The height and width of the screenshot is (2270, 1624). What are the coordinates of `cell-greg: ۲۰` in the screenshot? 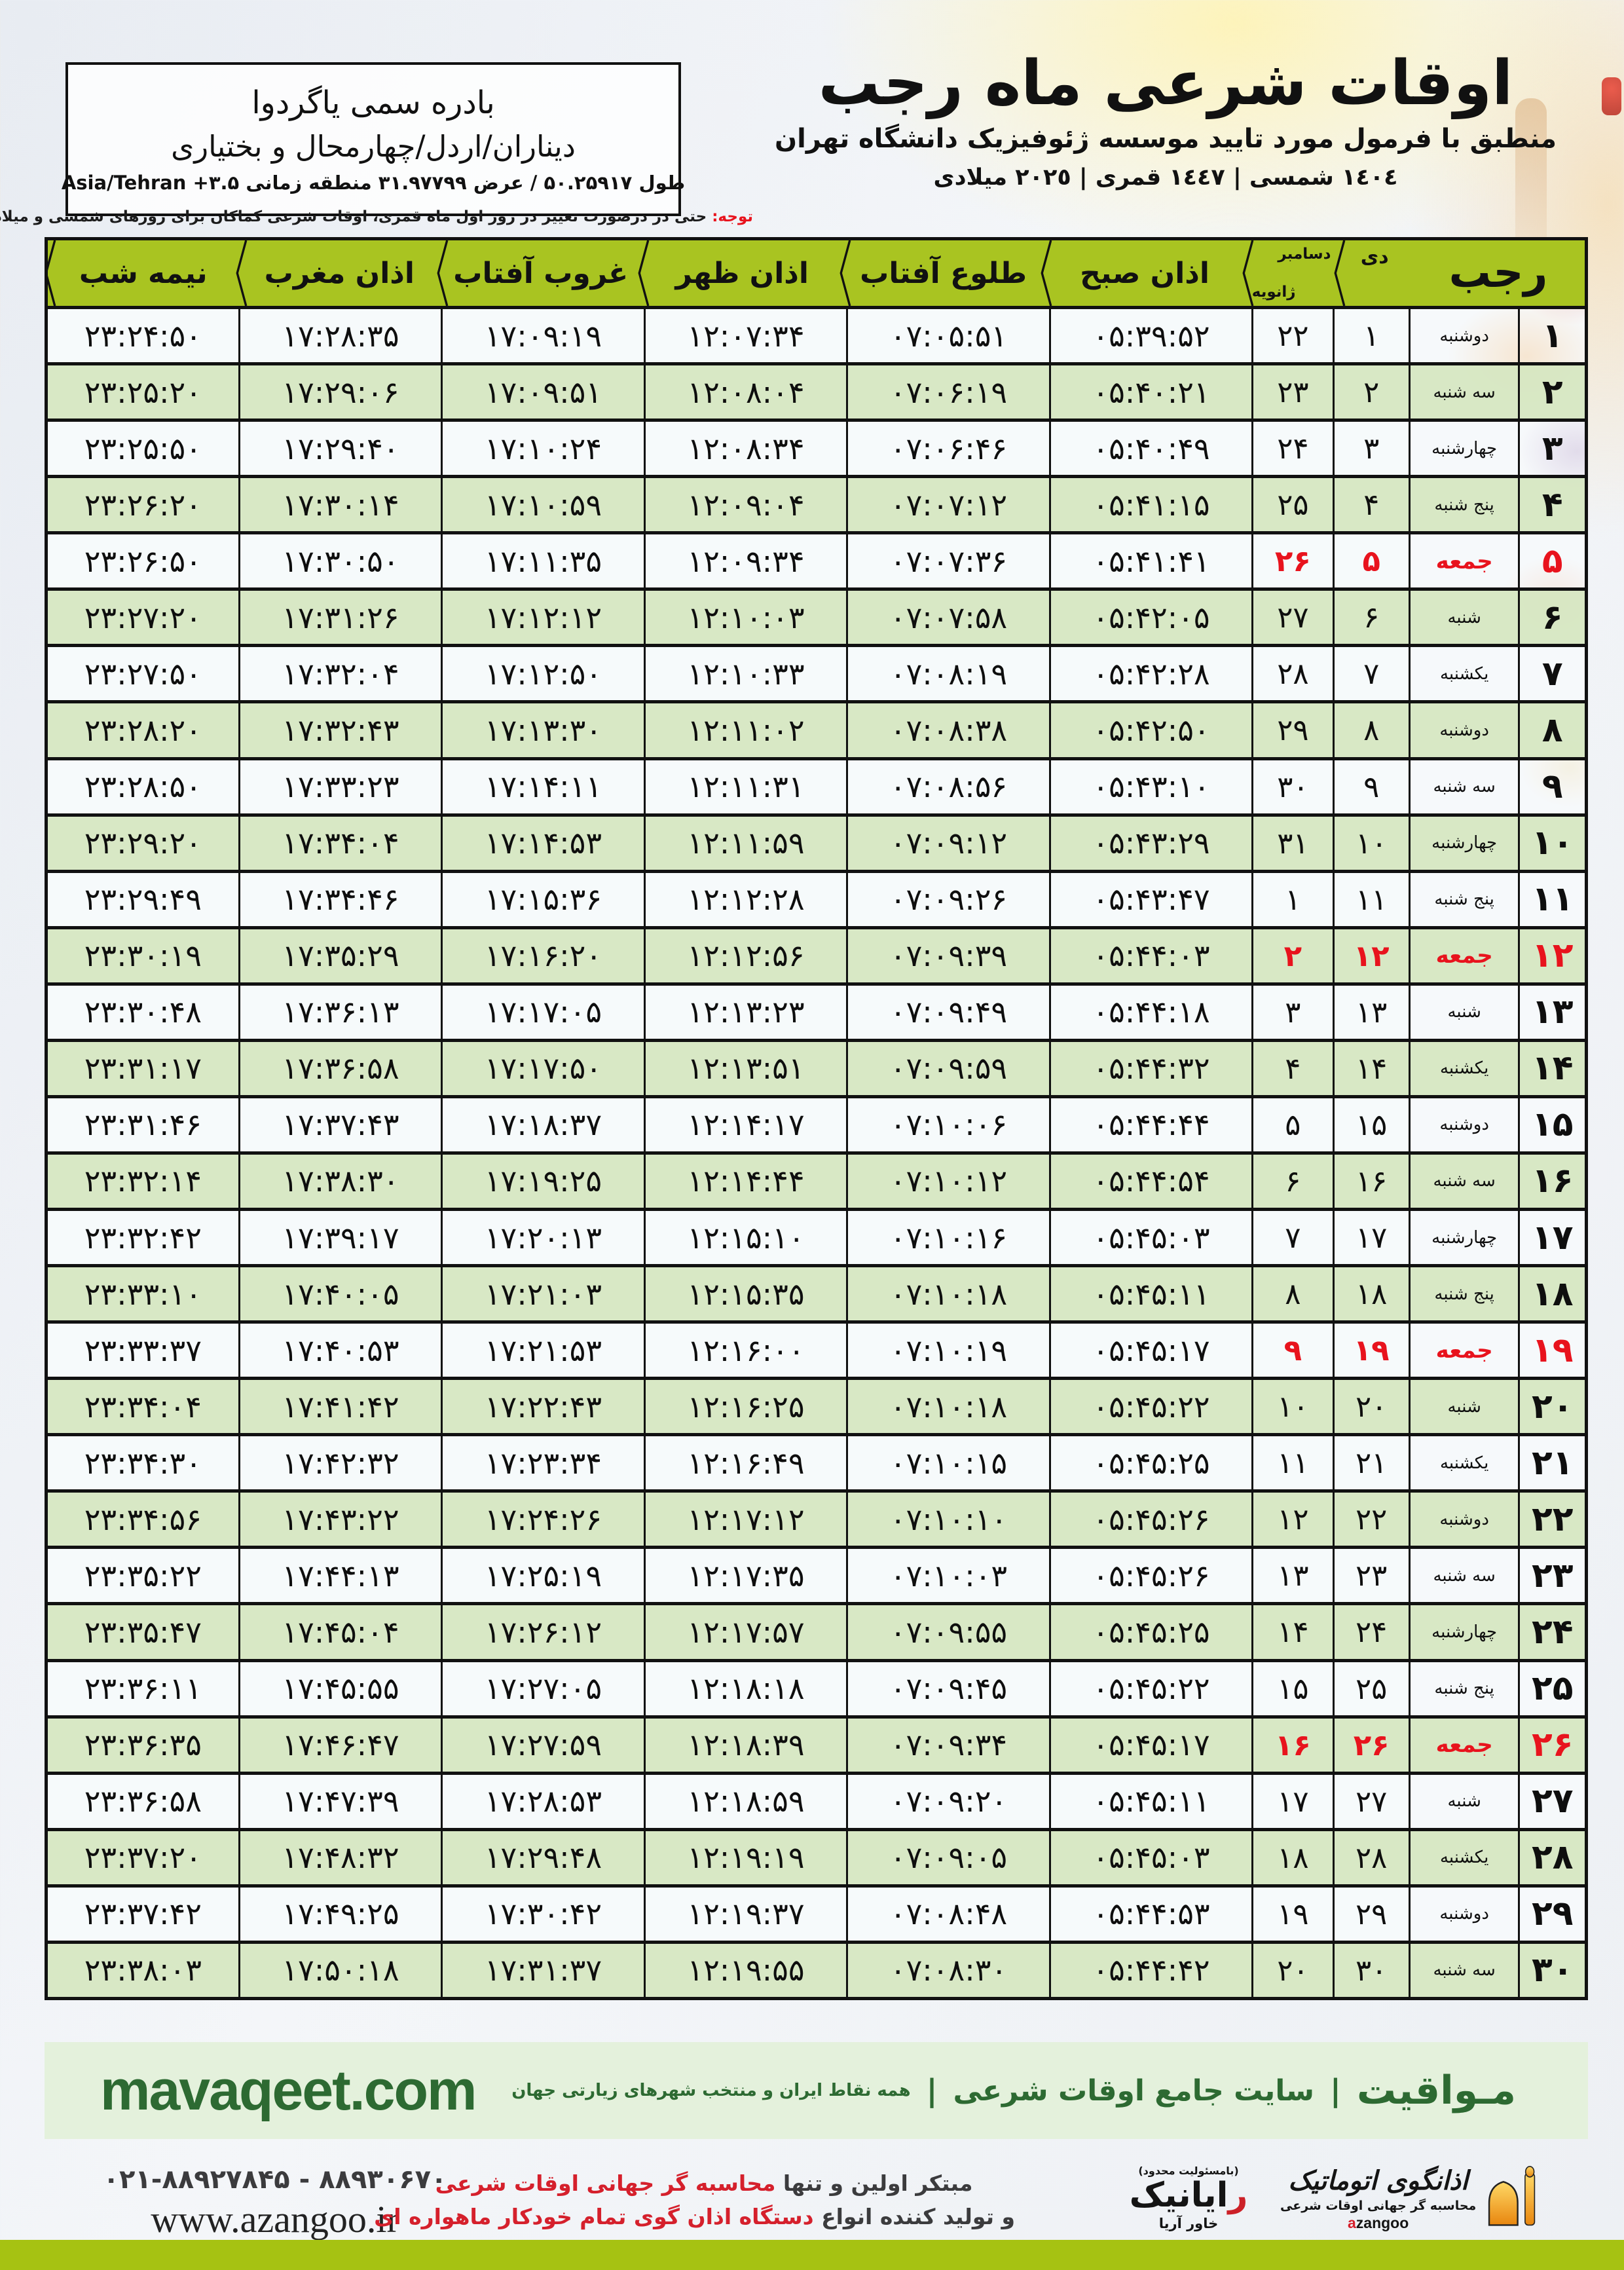 It's located at (1292, 1970).